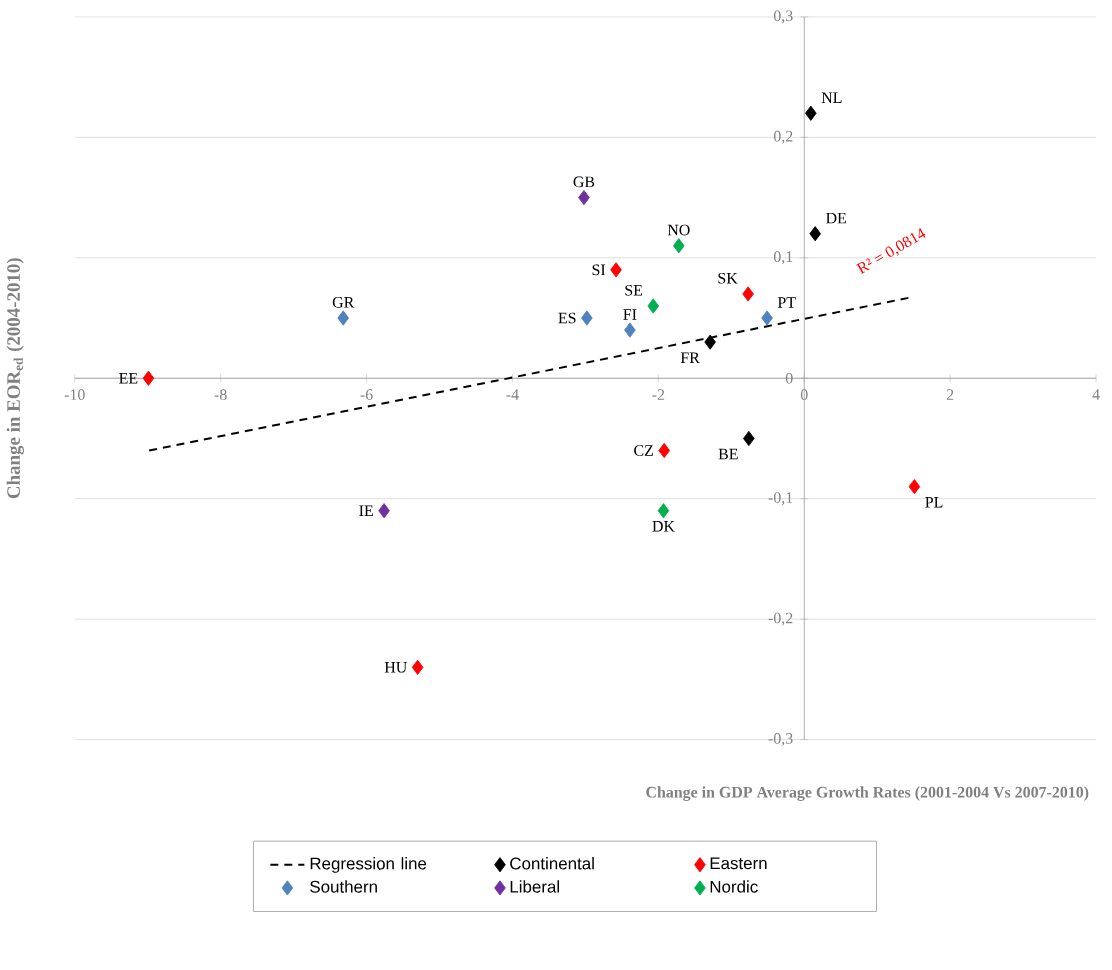  Describe the element at coordinates (128, 378) in the screenshot. I see `annotation: EE` at that location.